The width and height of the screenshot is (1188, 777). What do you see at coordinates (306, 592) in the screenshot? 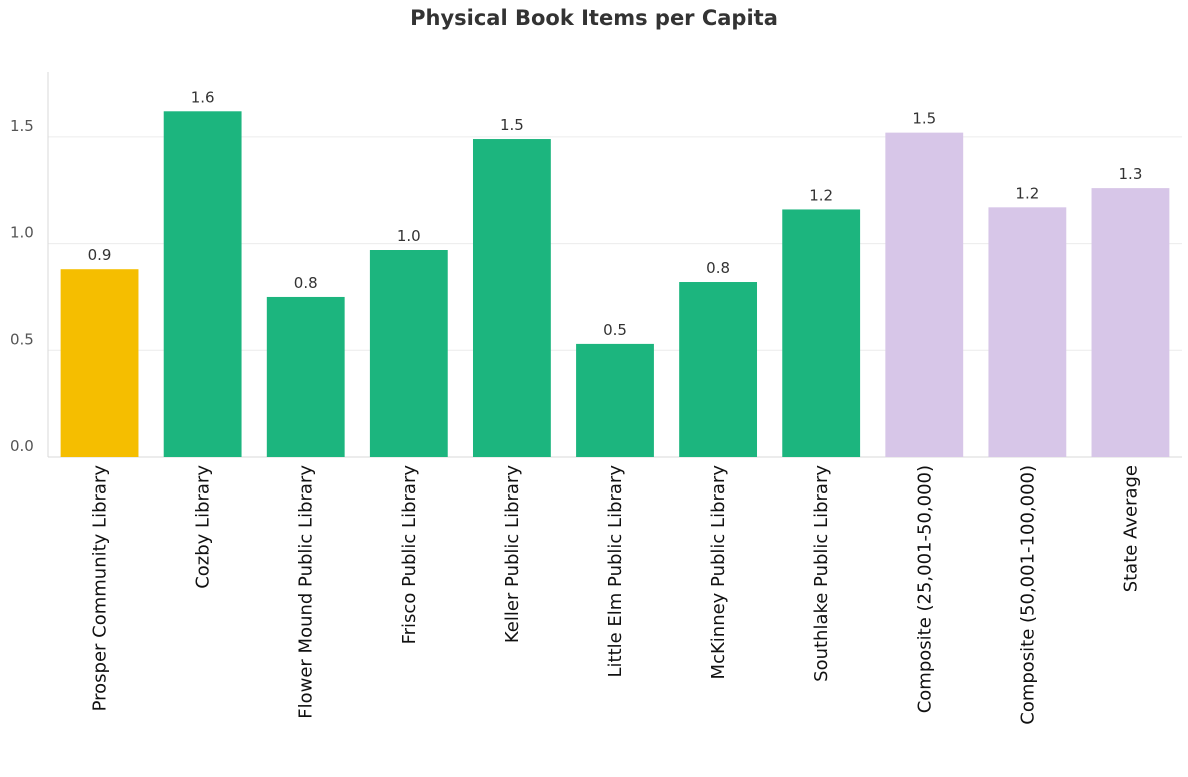
I see `x-tick-label: Flower Mound Public Library` at bounding box center [306, 592].